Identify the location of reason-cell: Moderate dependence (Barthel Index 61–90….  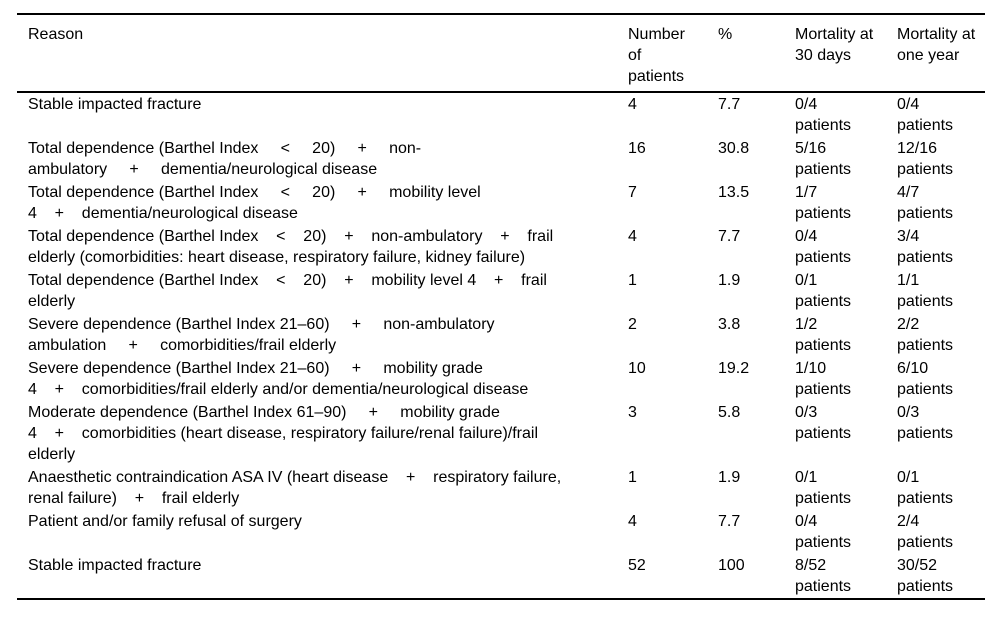
(317, 433).